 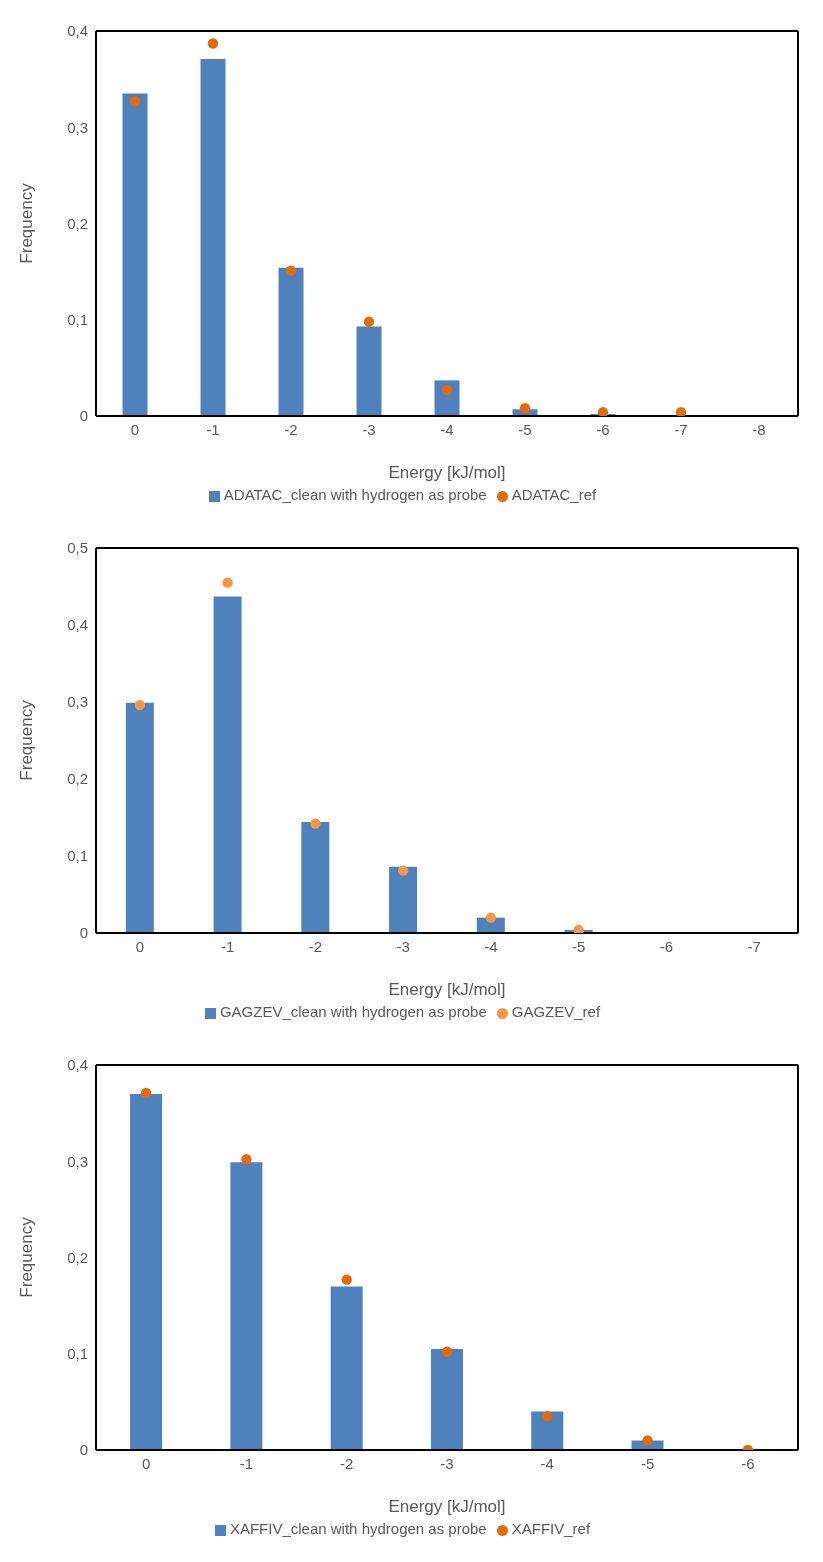 What do you see at coordinates (355, 494) in the screenshot?
I see `legend-label: ADATAC_clean with hydrogen as probe` at bounding box center [355, 494].